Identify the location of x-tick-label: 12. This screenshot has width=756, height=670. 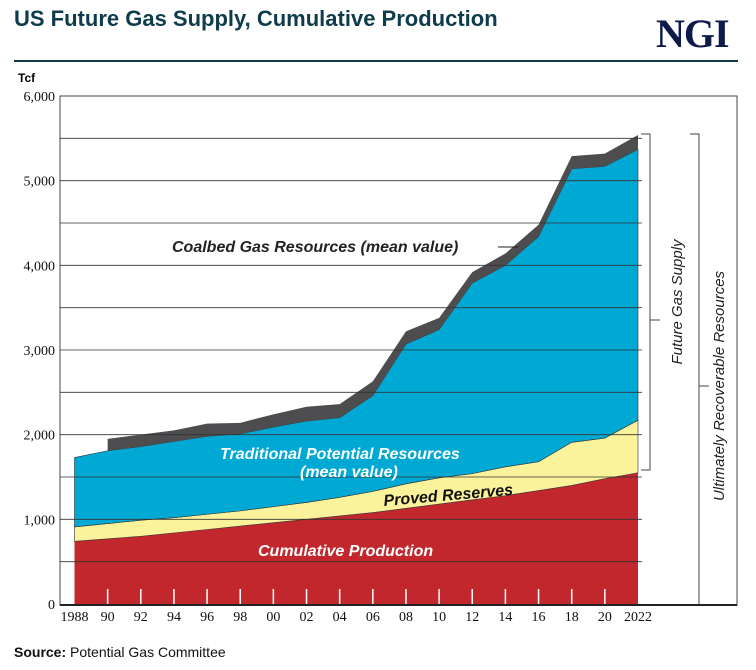
(472, 617).